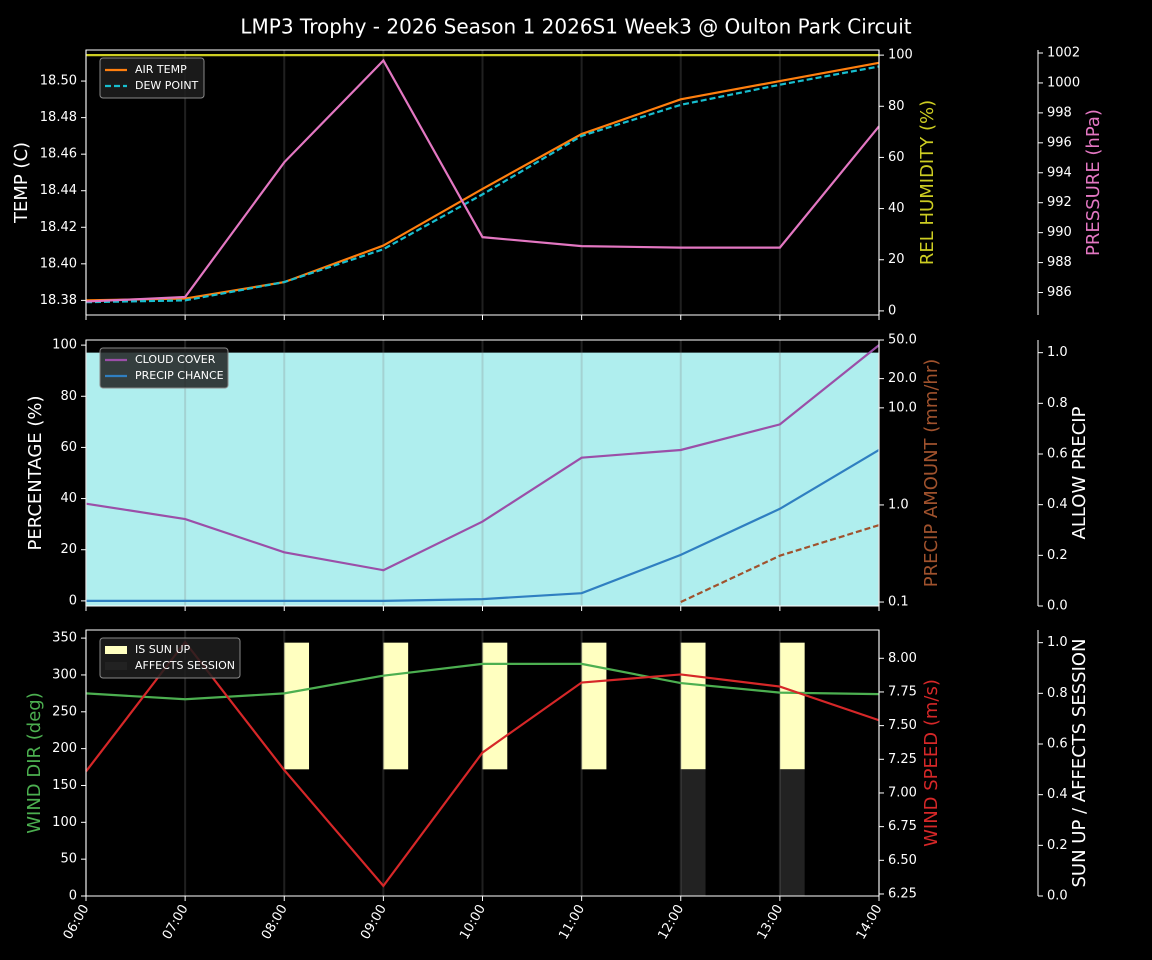 Image resolution: width=1152 pixels, height=960 pixels. What do you see at coordinates (167, 85) in the screenshot?
I see `legend-label: DEW POINT` at bounding box center [167, 85].